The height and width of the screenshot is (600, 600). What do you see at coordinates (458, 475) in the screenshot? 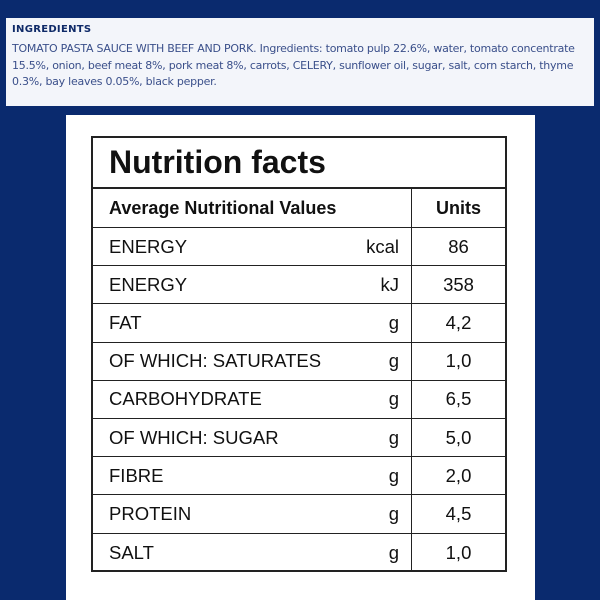
I see `nutrient-value: 2,0` at bounding box center [458, 475].